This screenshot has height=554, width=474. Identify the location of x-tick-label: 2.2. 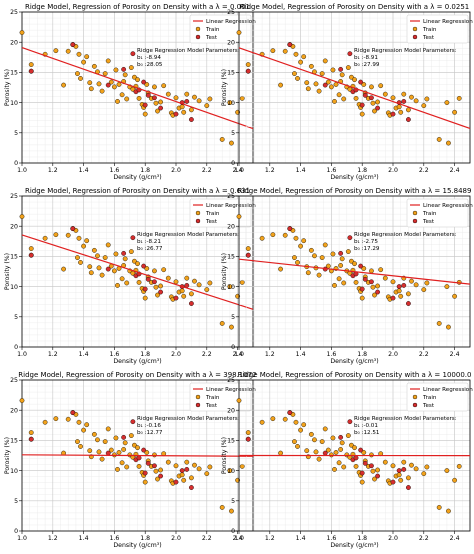
(424, 354).